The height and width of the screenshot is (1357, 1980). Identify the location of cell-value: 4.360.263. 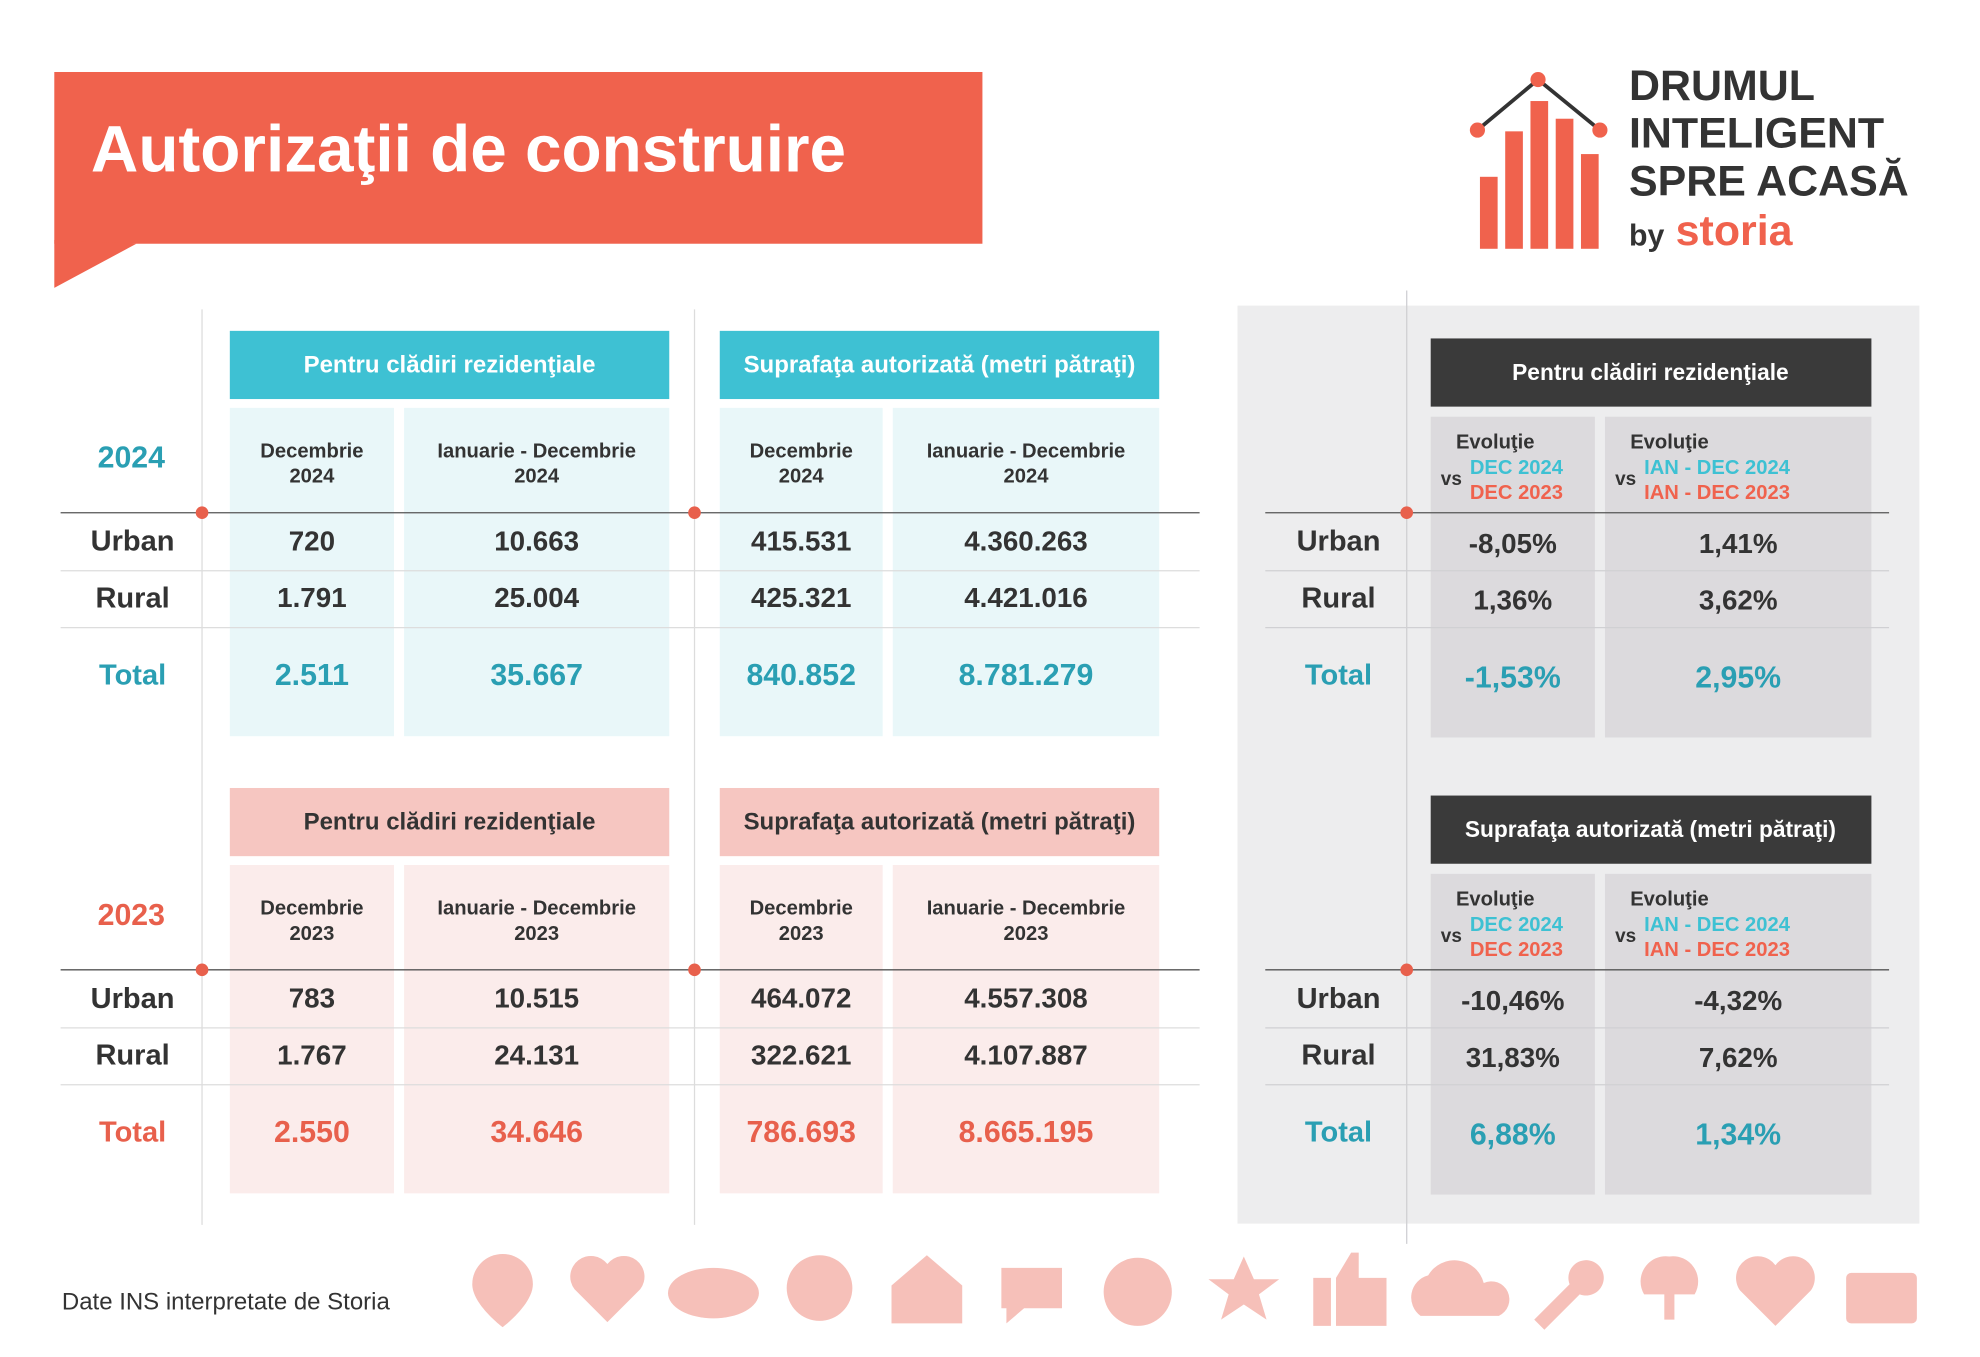
(1026, 540).